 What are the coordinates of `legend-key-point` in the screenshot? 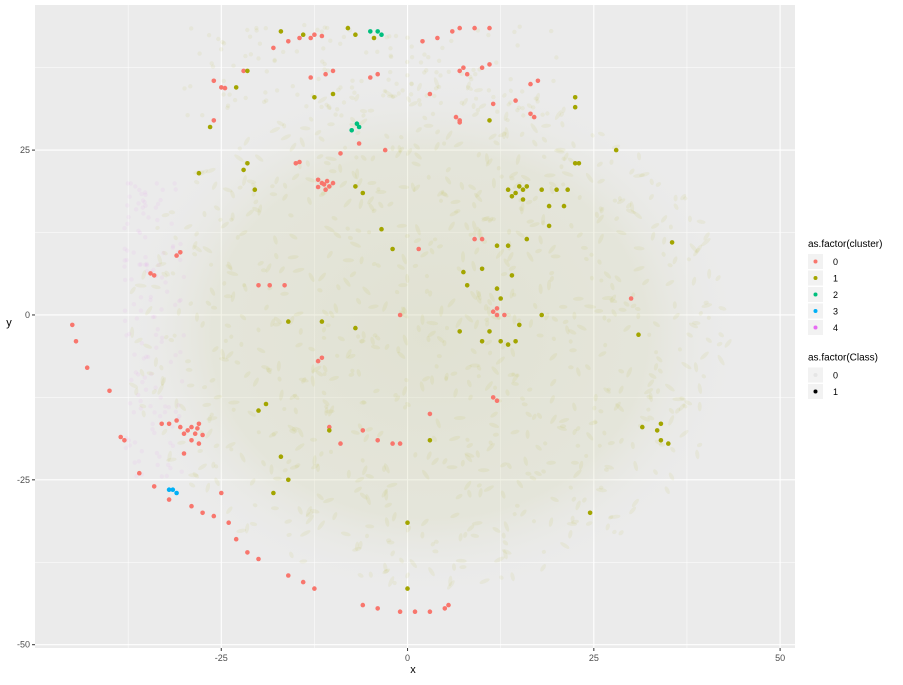 It's located at (815, 261).